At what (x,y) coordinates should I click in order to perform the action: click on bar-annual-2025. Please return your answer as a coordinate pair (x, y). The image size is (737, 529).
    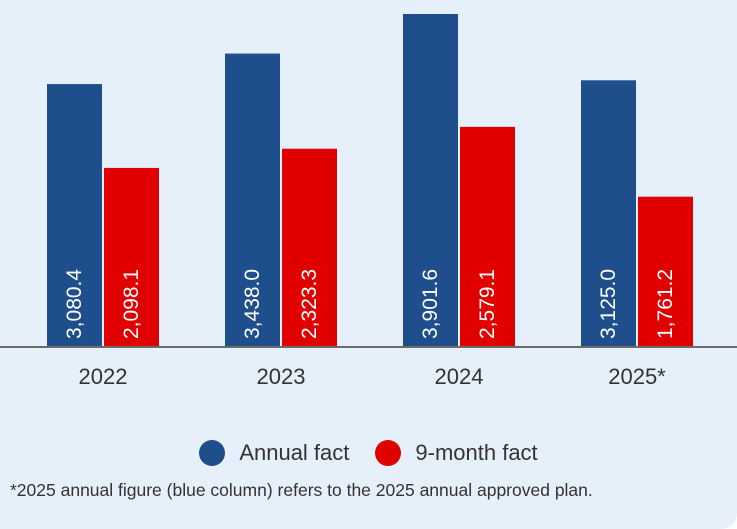
    Looking at the image, I should click on (608, 213).